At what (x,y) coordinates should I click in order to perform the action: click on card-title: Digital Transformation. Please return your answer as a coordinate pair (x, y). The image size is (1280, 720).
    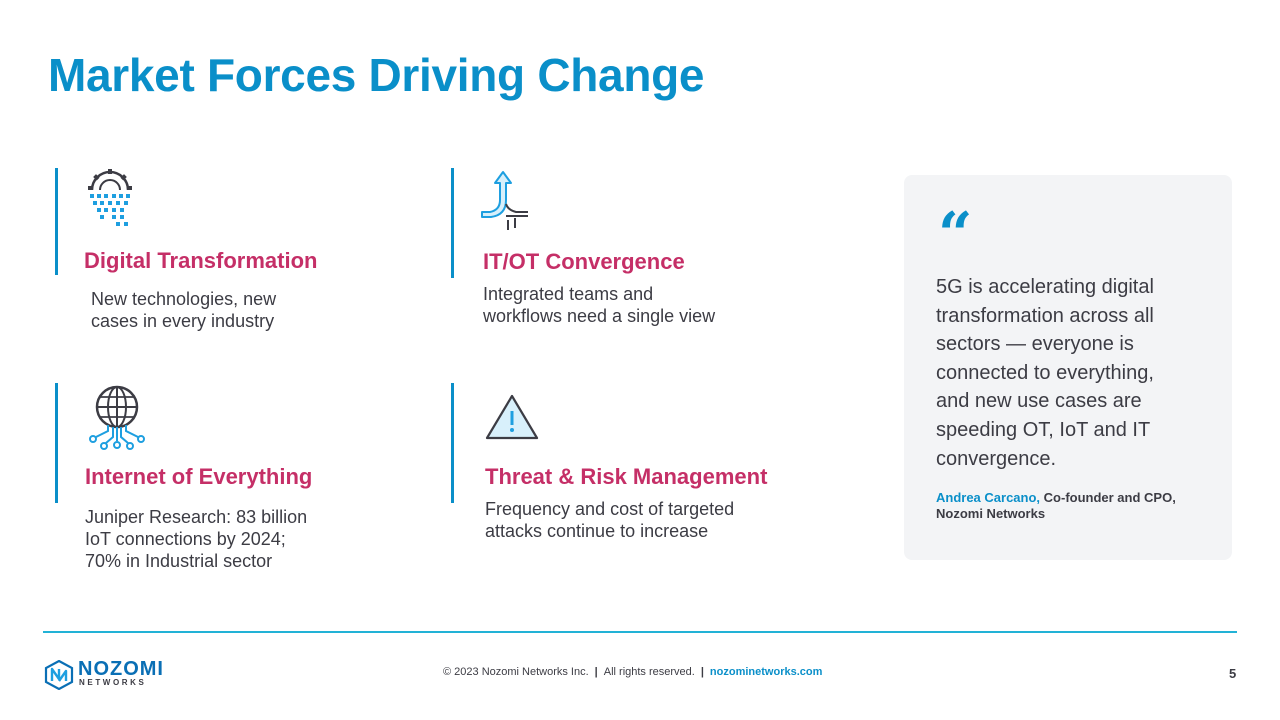
    Looking at the image, I should click on (201, 260).